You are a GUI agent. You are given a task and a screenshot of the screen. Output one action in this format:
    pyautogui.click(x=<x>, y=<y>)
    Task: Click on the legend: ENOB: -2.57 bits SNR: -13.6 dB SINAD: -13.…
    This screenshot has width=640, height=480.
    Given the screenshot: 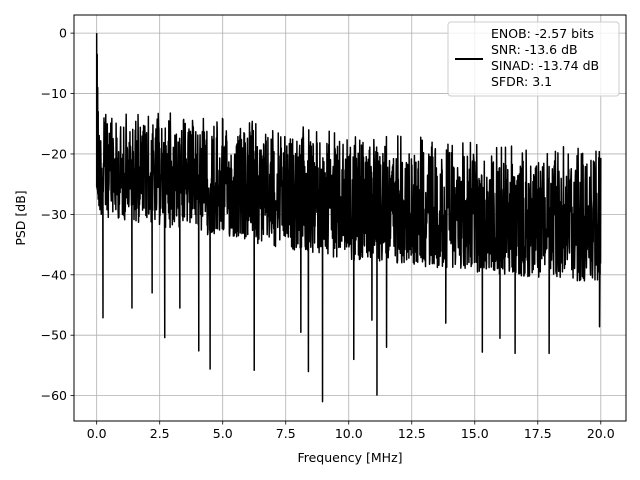 What is the action you would take?
    pyautogui.click(x=533, y=59)
    